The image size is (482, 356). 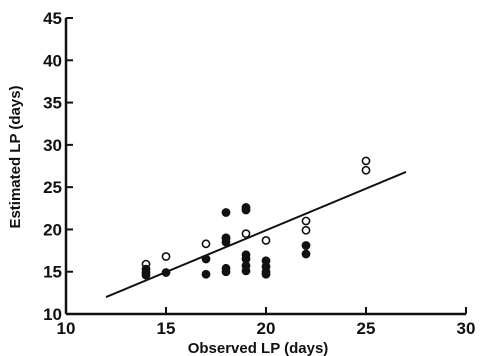 What do you see at coordinates (52, 145) in the screenshot?
I see `y-tick-label: 30` at bounding box center [52, 145].